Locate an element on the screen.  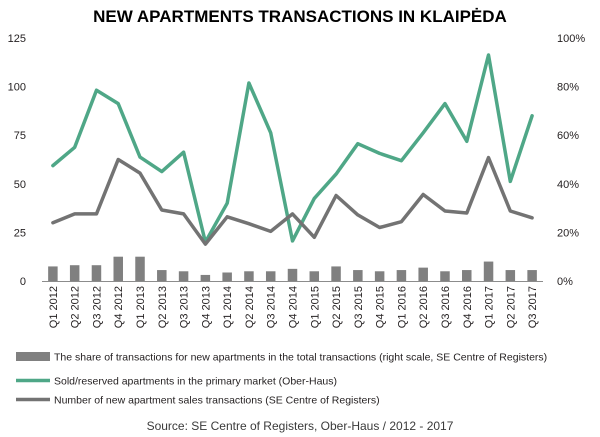
x-tick-label: Q3 2017 is located at coordinates (533, 307).